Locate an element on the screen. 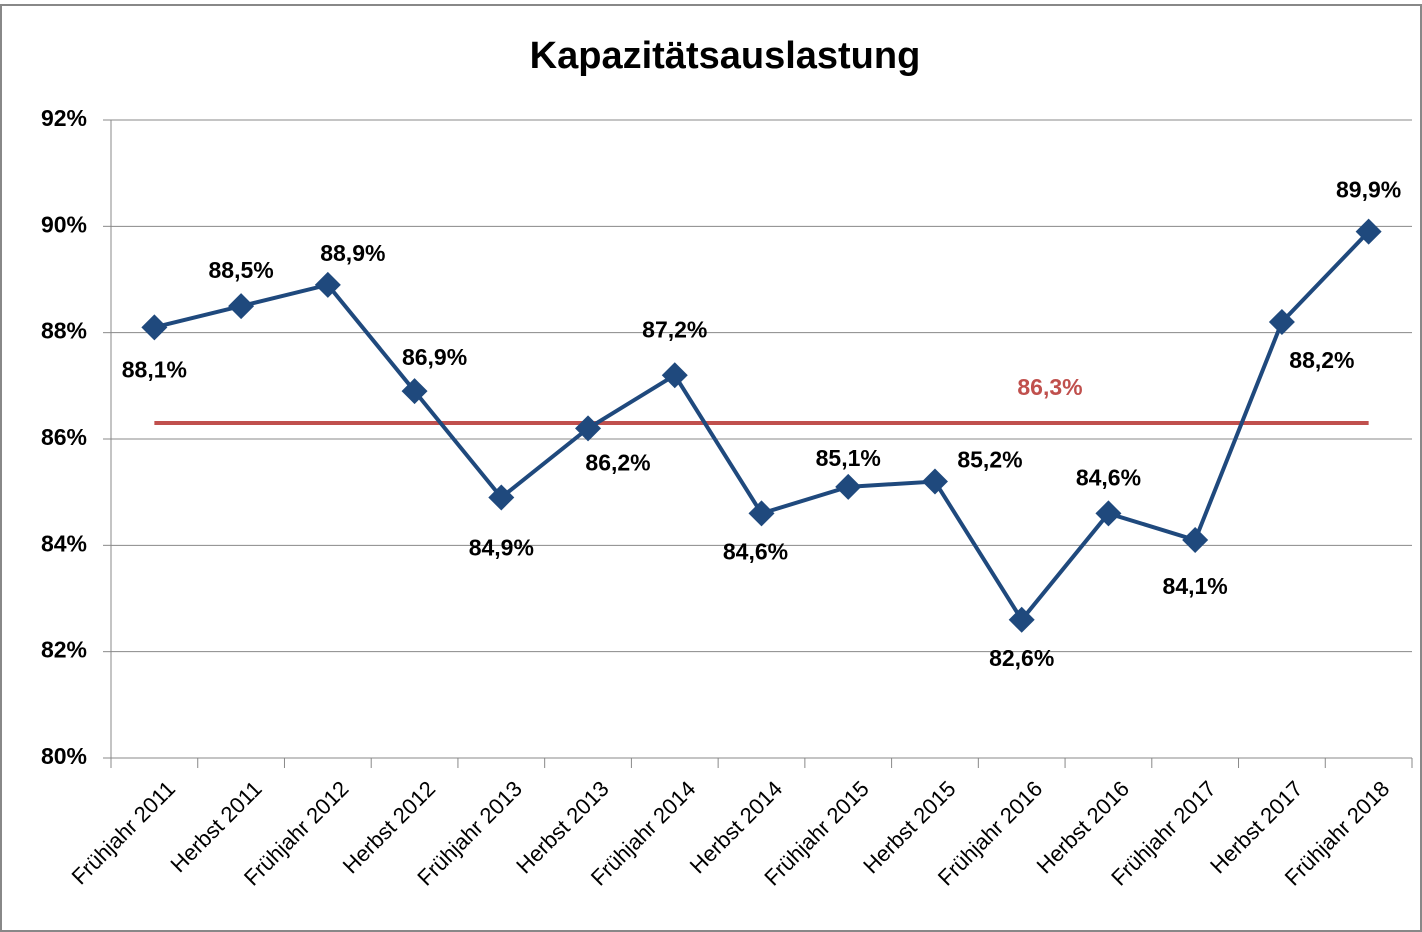 This screenshot has height=932, width=1422. data-label: 88,9% is located at coordinates (352, 253).